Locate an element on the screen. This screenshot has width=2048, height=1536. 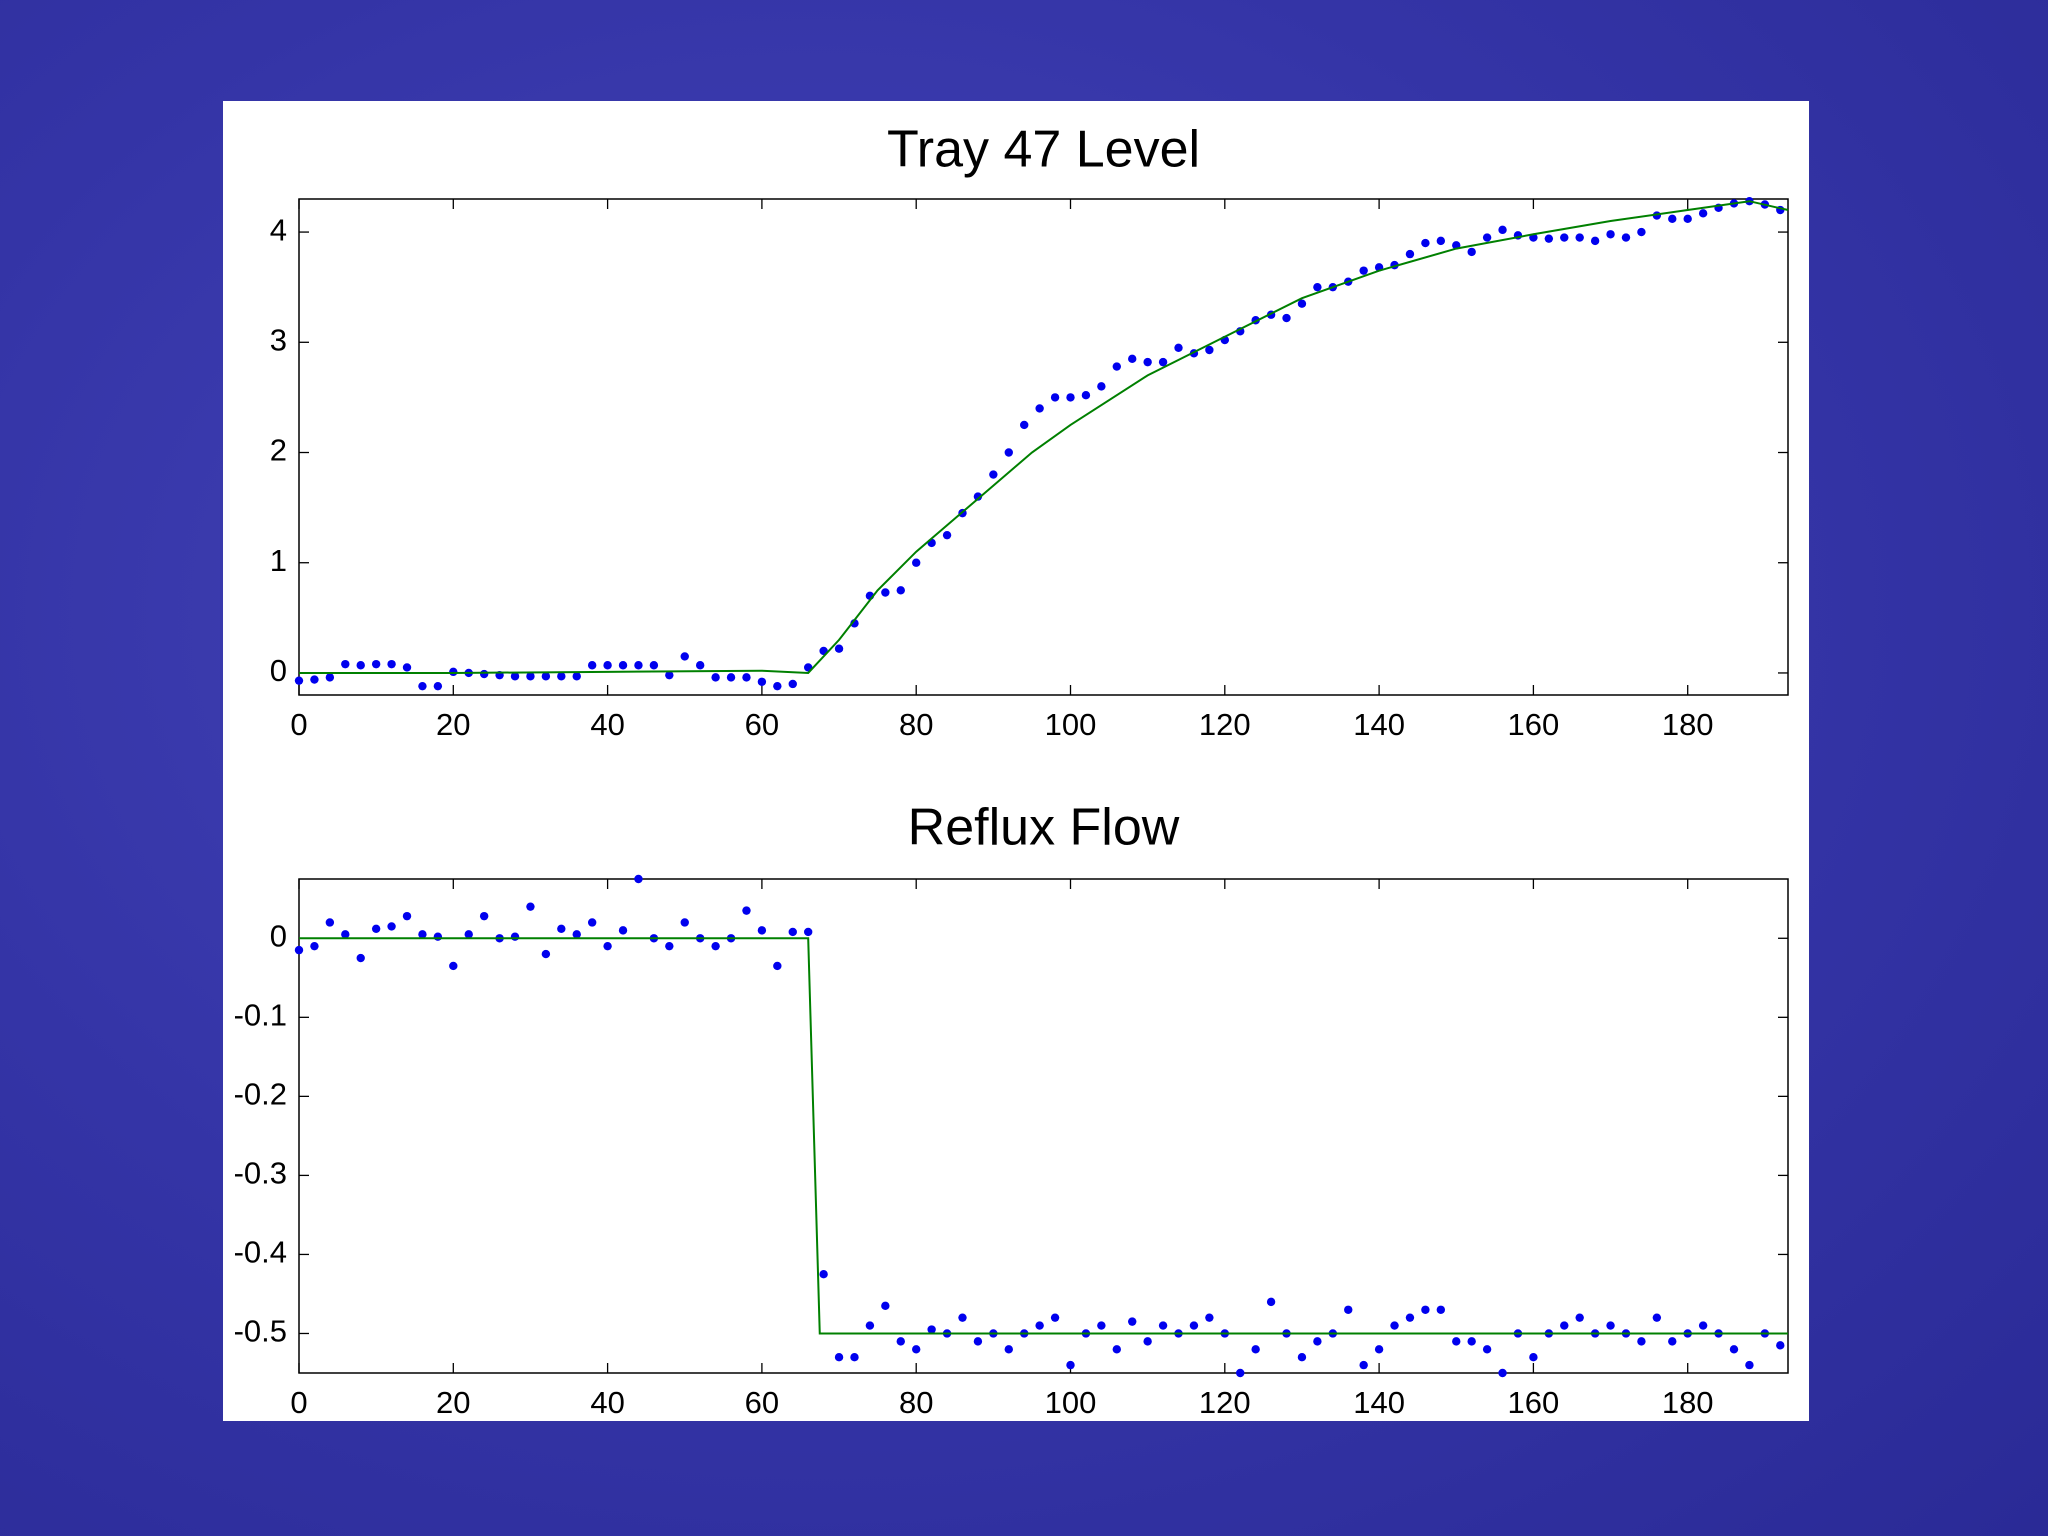
y-tick-label: 1 is located at coordinates (278, 560).